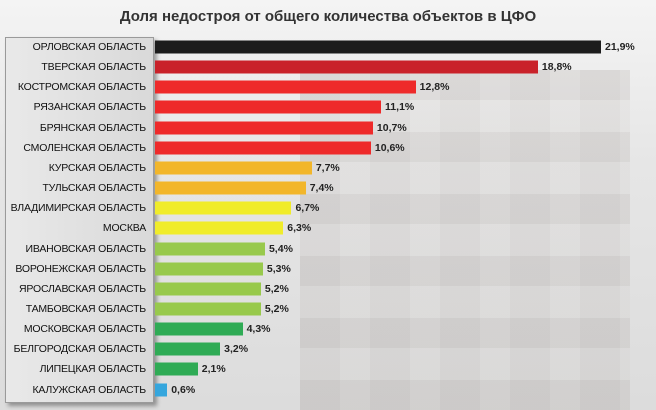  Describe the element at coordinates (434, 87) in the screenshot. I see `data-label: 12,8%` at that location.